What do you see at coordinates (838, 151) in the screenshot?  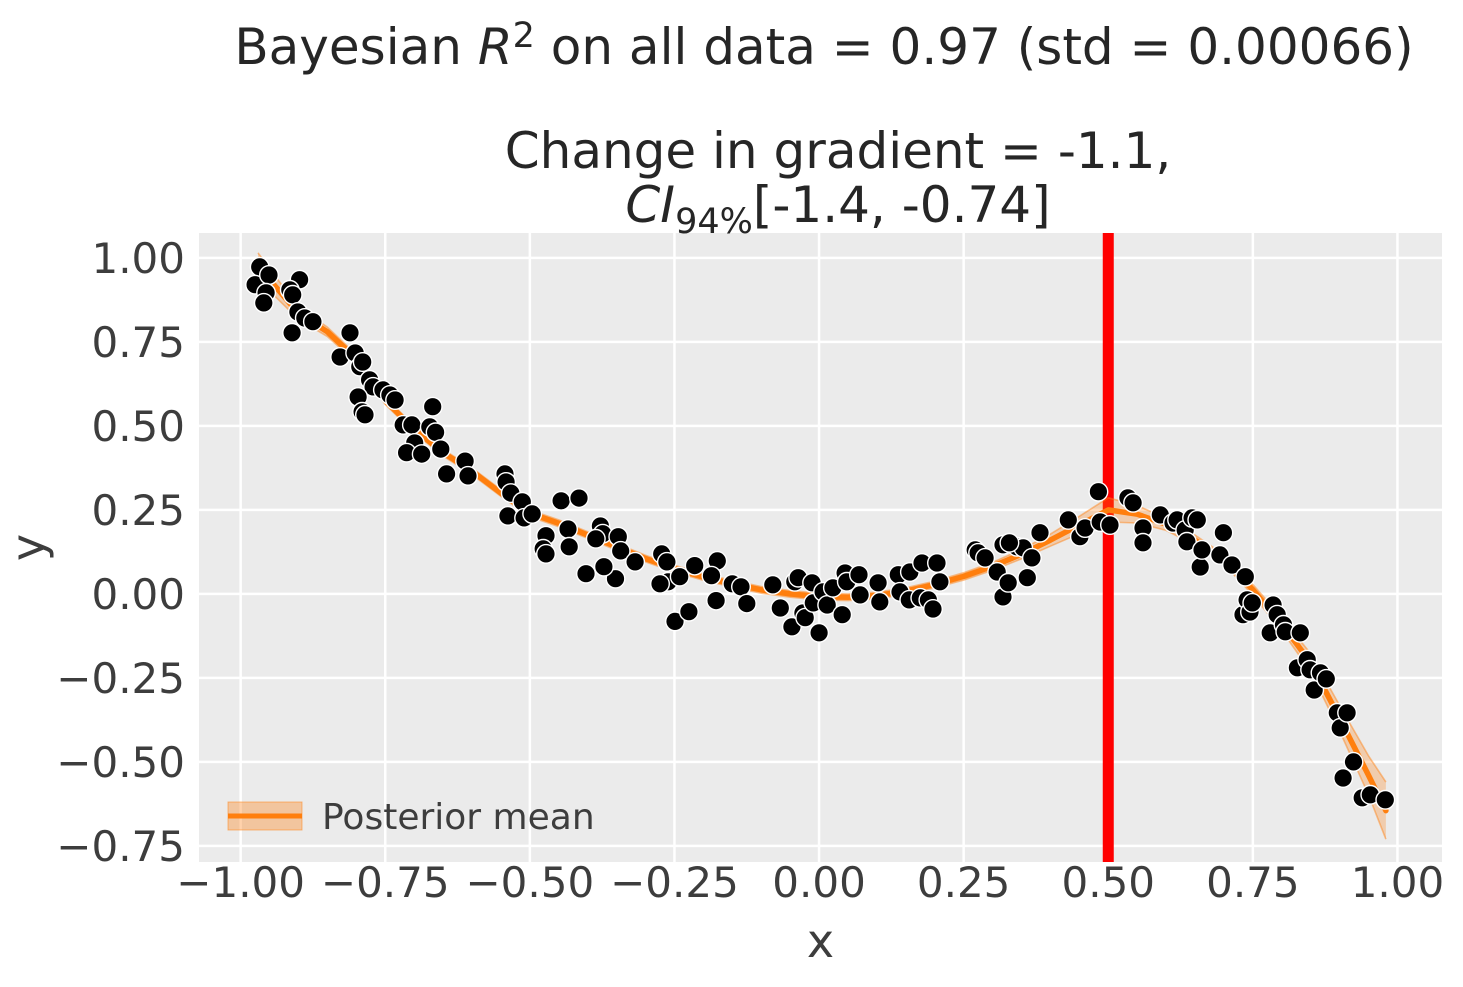 I see `chart-subtitle-line1: Change in gradient = -1.1,` at bounding box center [838, 151].